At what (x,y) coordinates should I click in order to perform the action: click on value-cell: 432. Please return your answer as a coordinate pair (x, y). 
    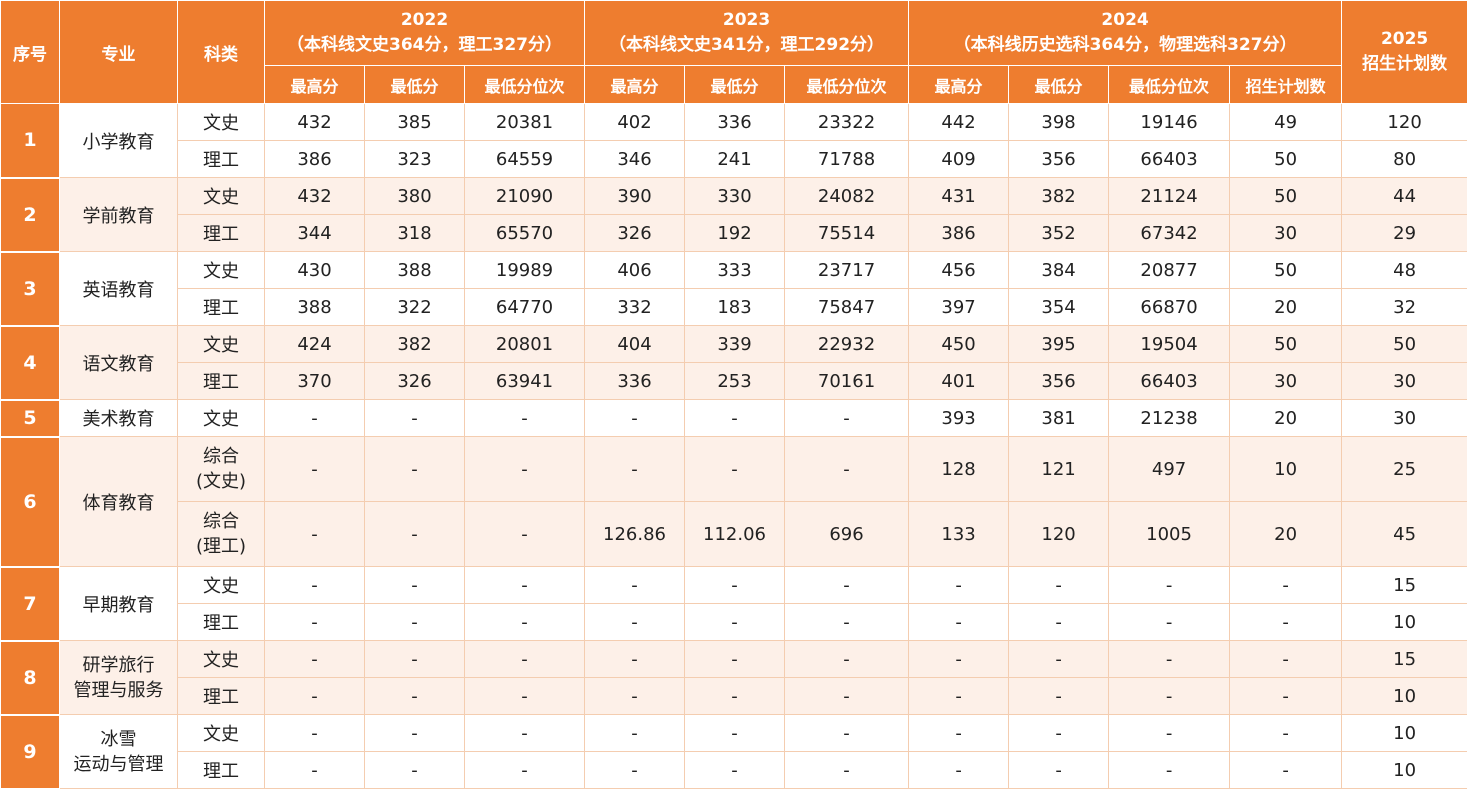
    Looking at the image, I should click on (315, 122).